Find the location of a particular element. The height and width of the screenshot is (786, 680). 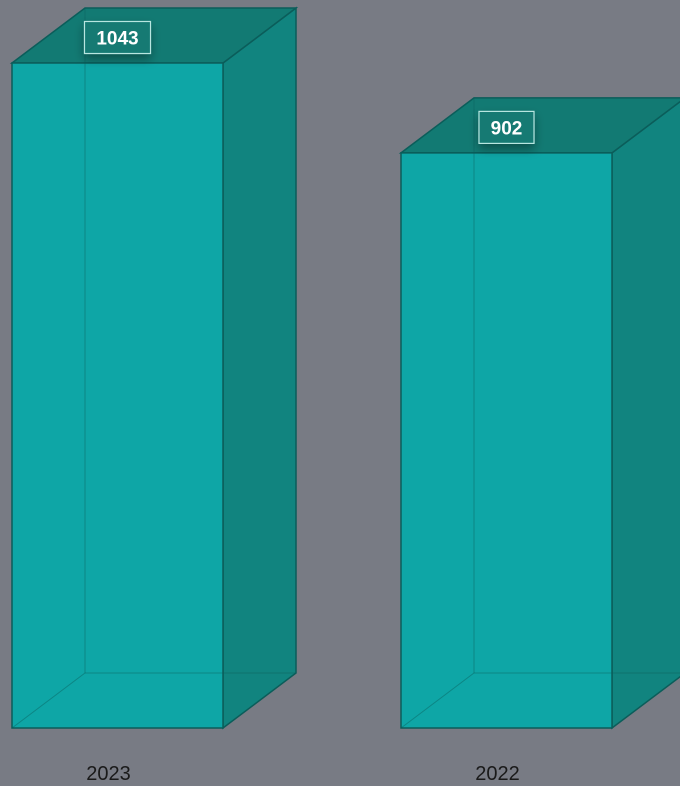

bar-value-label: 1043 is located at coordinates (117, 37).